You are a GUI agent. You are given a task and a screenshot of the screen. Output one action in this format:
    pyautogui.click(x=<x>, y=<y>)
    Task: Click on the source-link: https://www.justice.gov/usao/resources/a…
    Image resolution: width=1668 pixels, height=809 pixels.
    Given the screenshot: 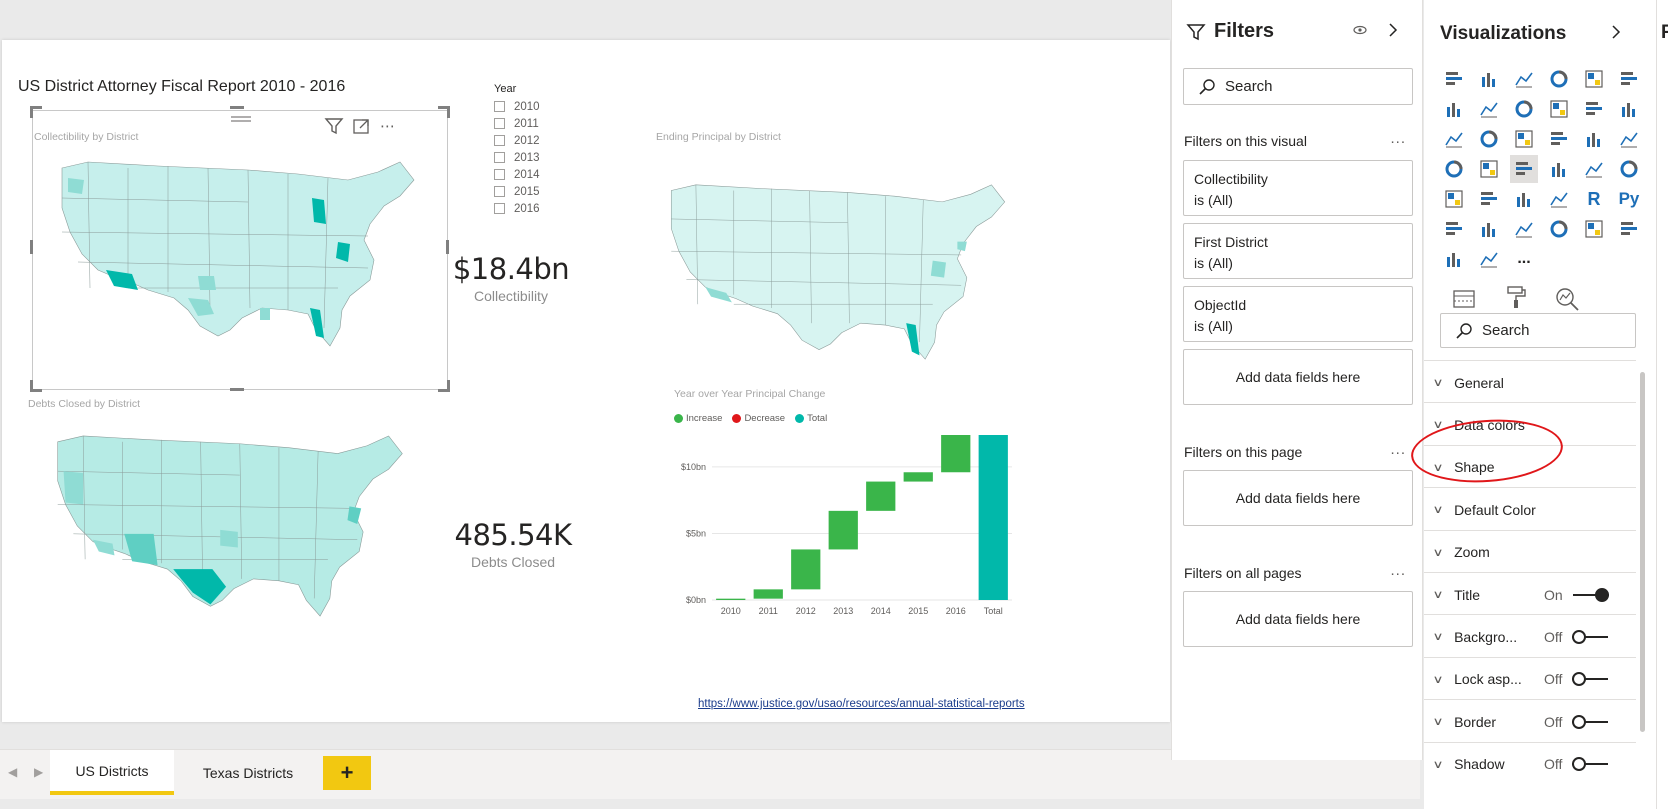 What is the action you would take?
    pyautogui.click(x=861, y=704)
    